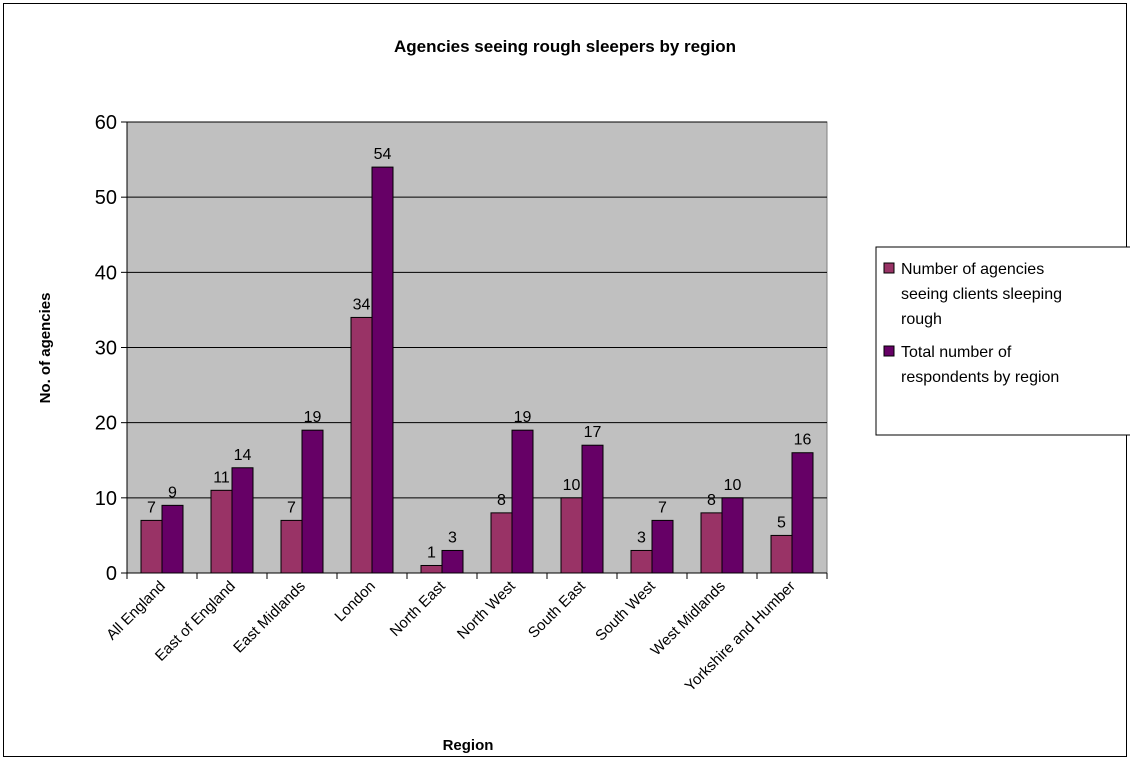 This screenshot has height=760, width=1130. I want to click on y-tick-label: 10, so click(106, 499).